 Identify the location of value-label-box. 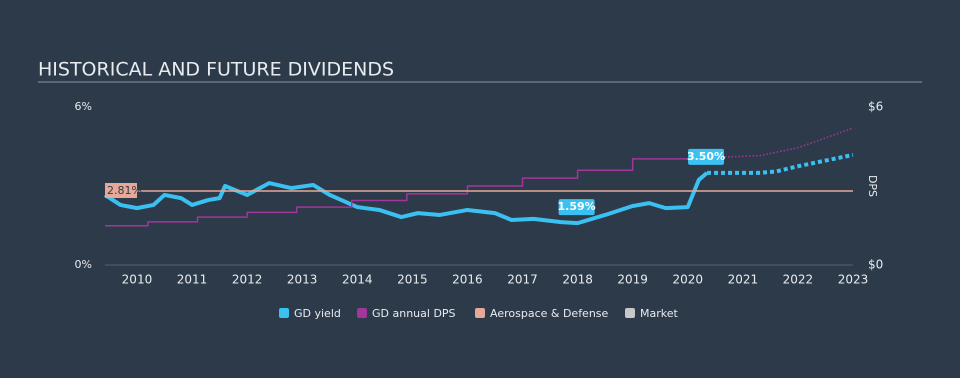
(121, 191).